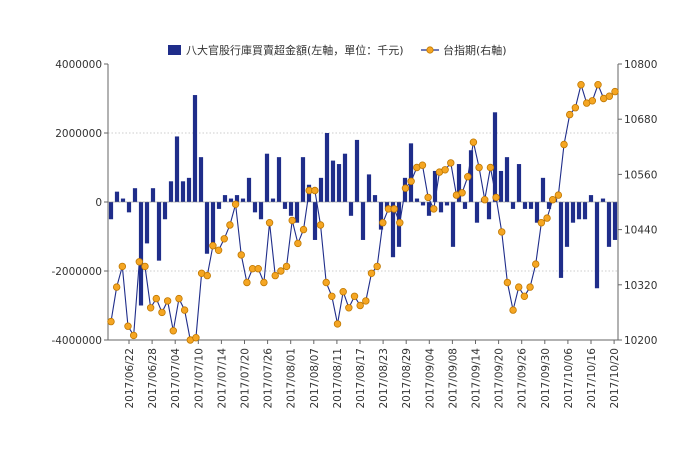 This screenshot has height=450, width=680. What do you see at coordinates (430, 50) in the screenshot?
I see `legend-swatch-marker` at bounding box center [430, 50].